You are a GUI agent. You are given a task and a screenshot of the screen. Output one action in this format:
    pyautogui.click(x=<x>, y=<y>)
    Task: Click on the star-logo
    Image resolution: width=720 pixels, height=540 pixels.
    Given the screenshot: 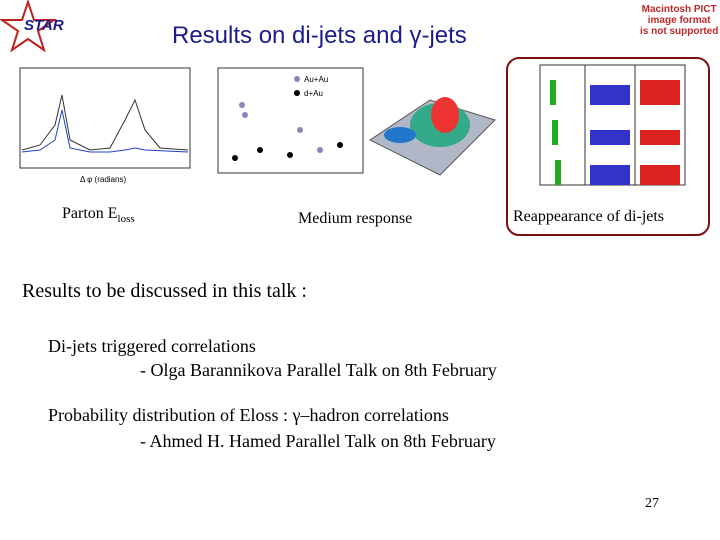 What is the action you would take?
    pyautogui.click(x=29, y=26)
    